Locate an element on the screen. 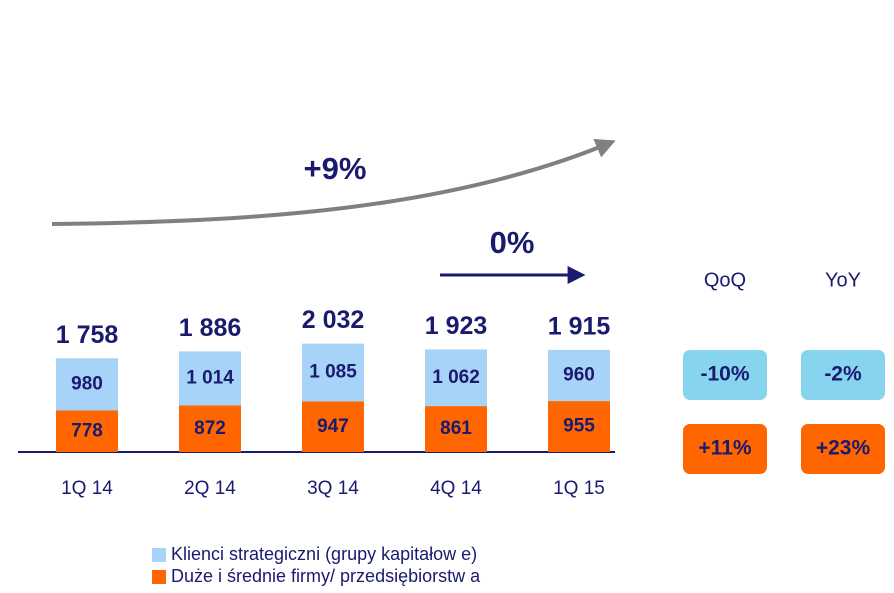  change-label: -2% is located at coordinates (843, 374).